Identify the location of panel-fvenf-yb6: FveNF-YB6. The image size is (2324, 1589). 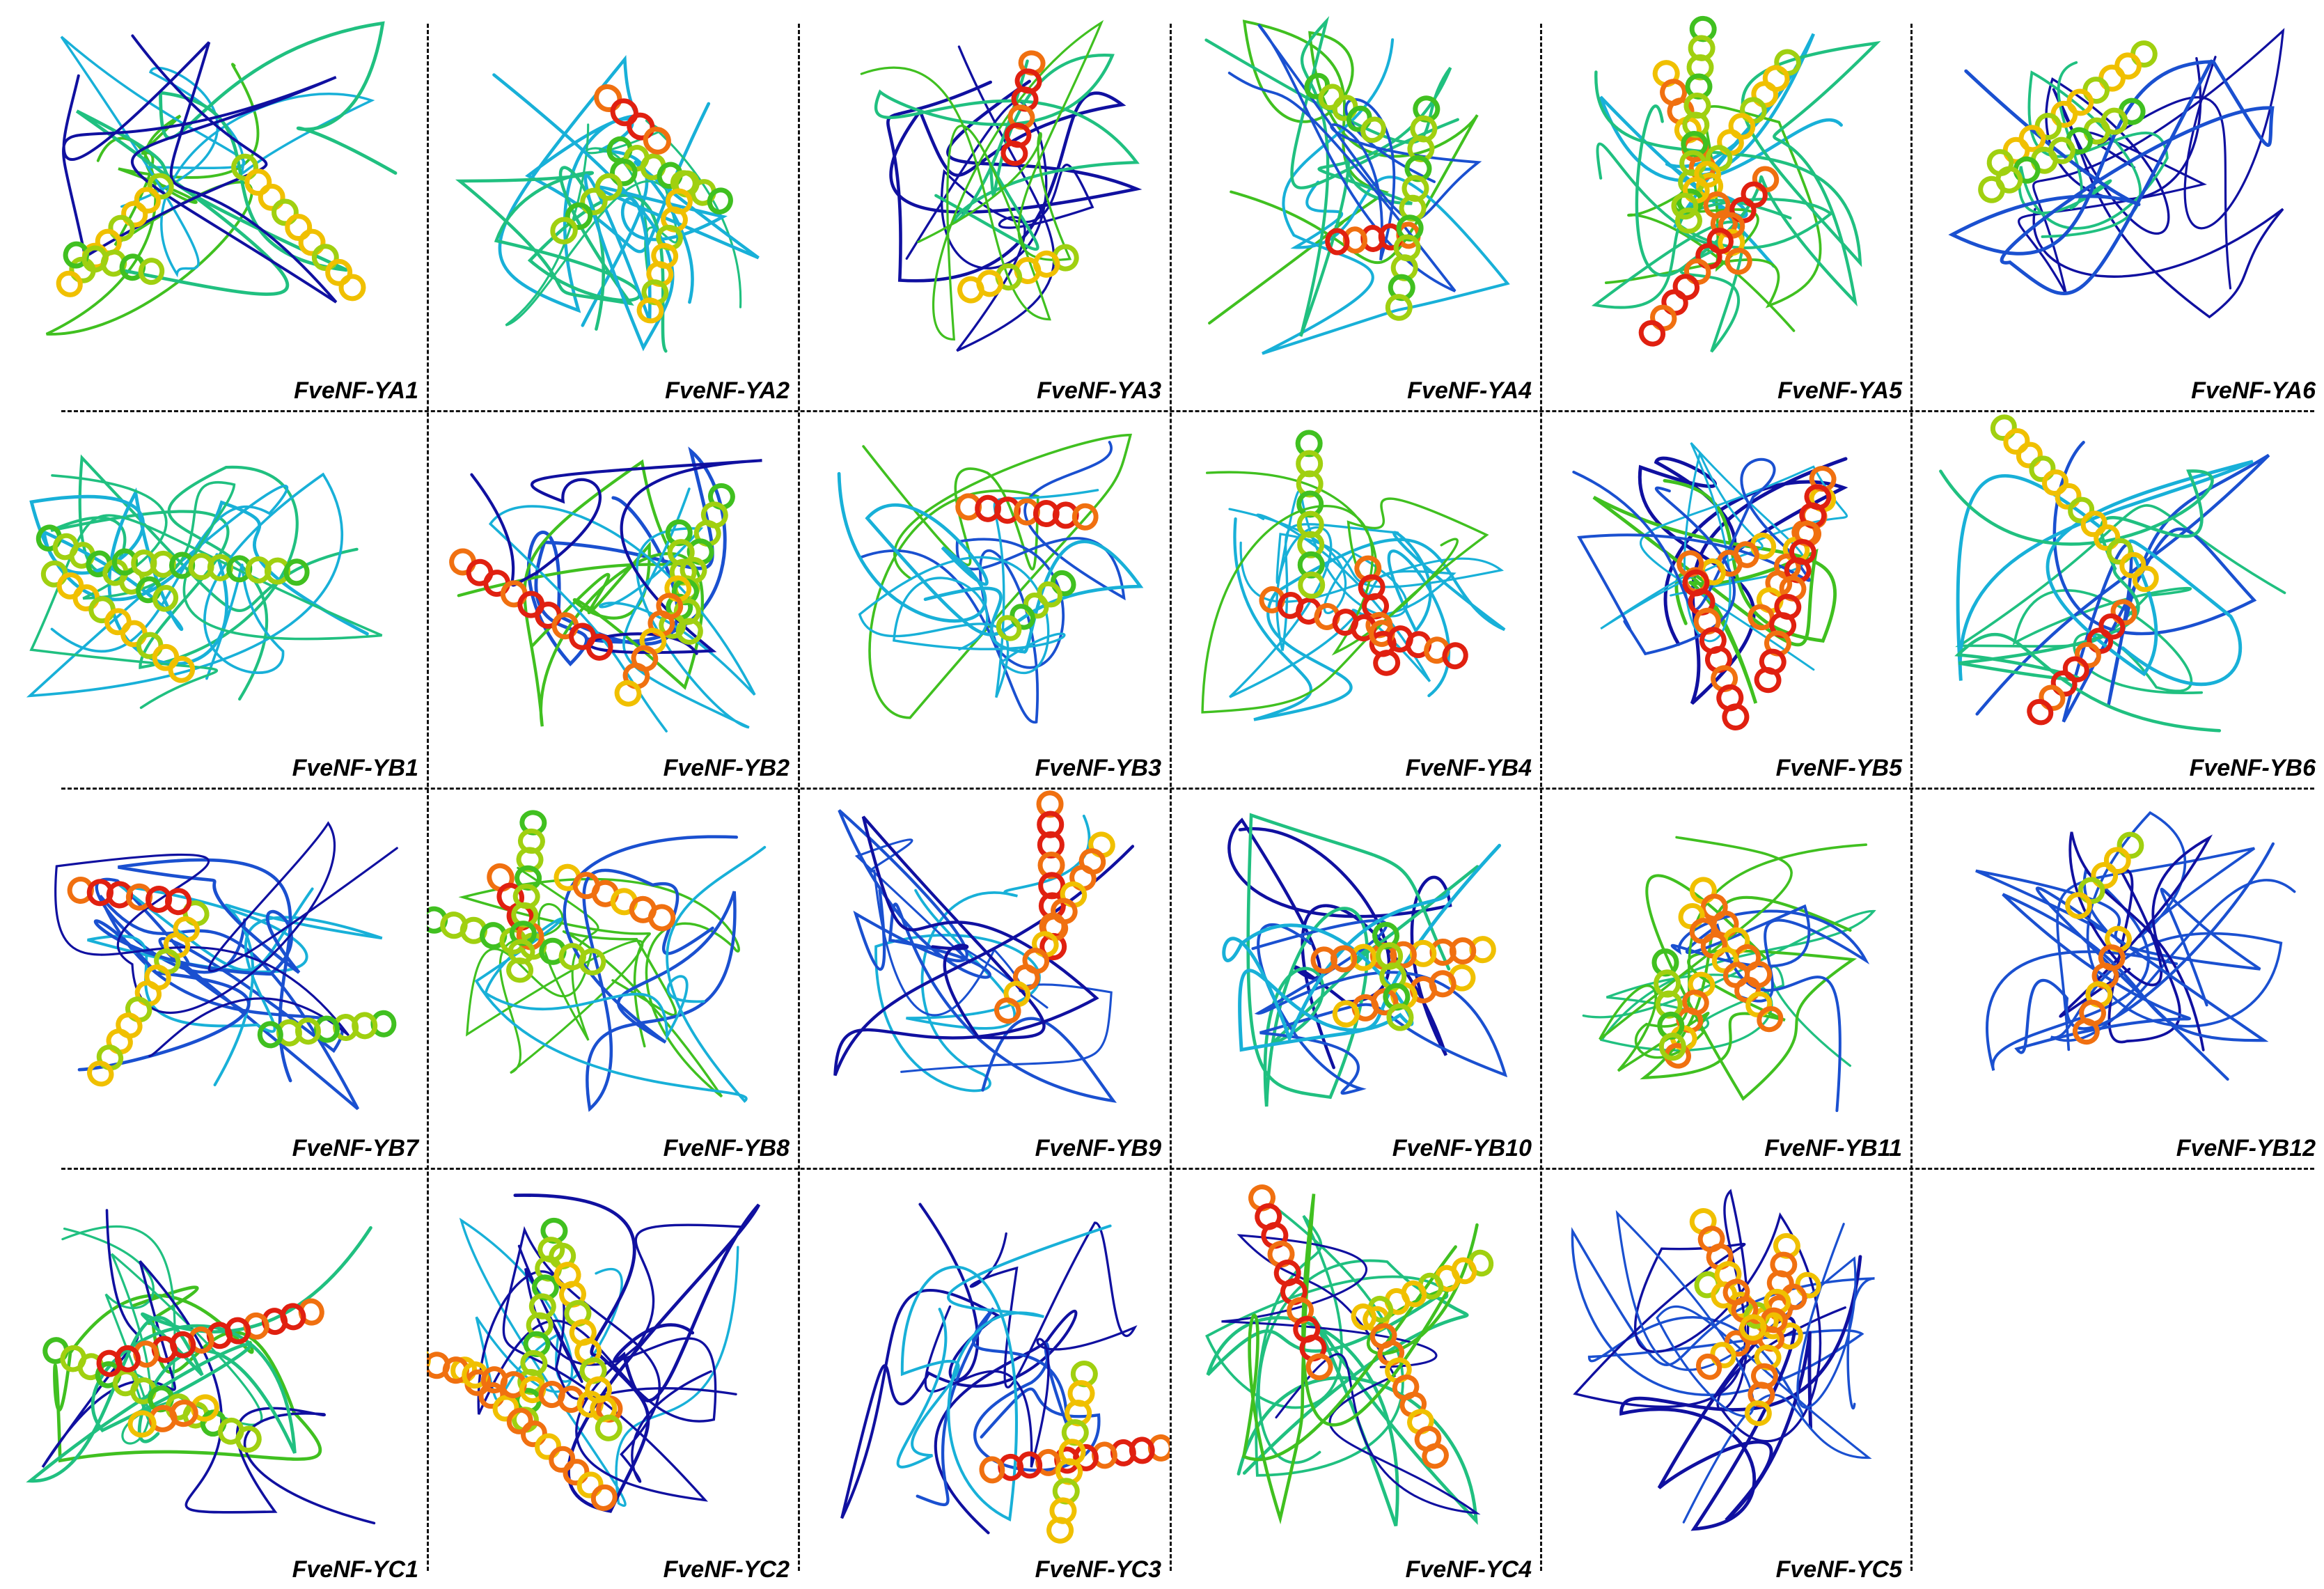
(2117, 599).